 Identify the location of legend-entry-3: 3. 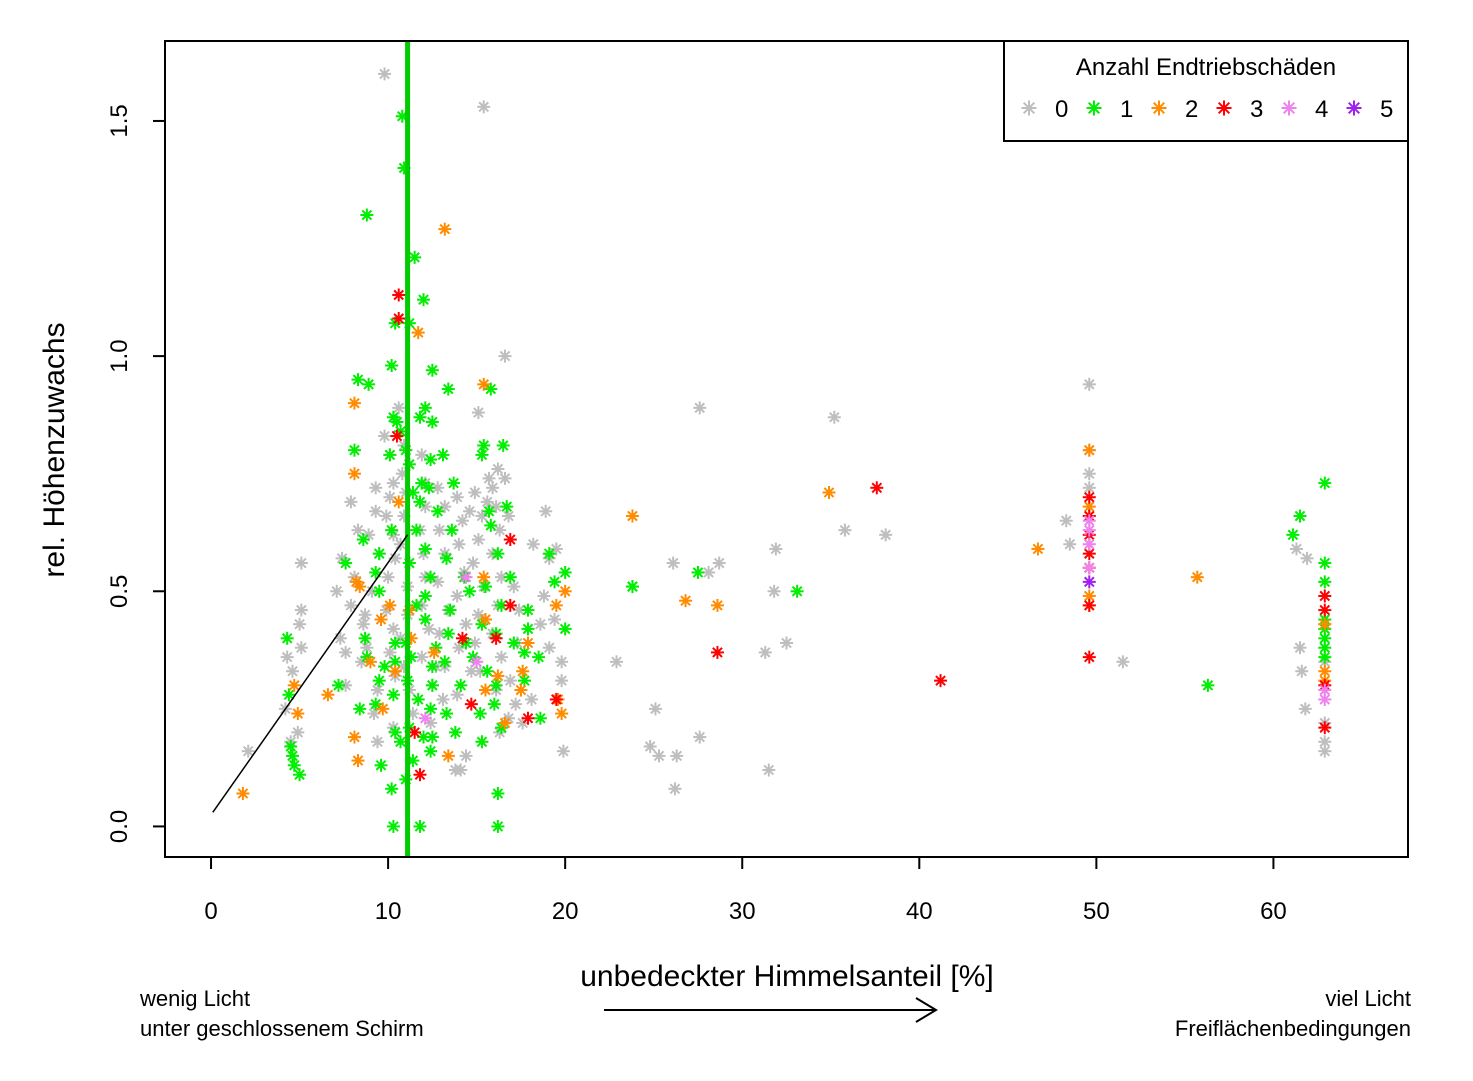
(1239, 109).